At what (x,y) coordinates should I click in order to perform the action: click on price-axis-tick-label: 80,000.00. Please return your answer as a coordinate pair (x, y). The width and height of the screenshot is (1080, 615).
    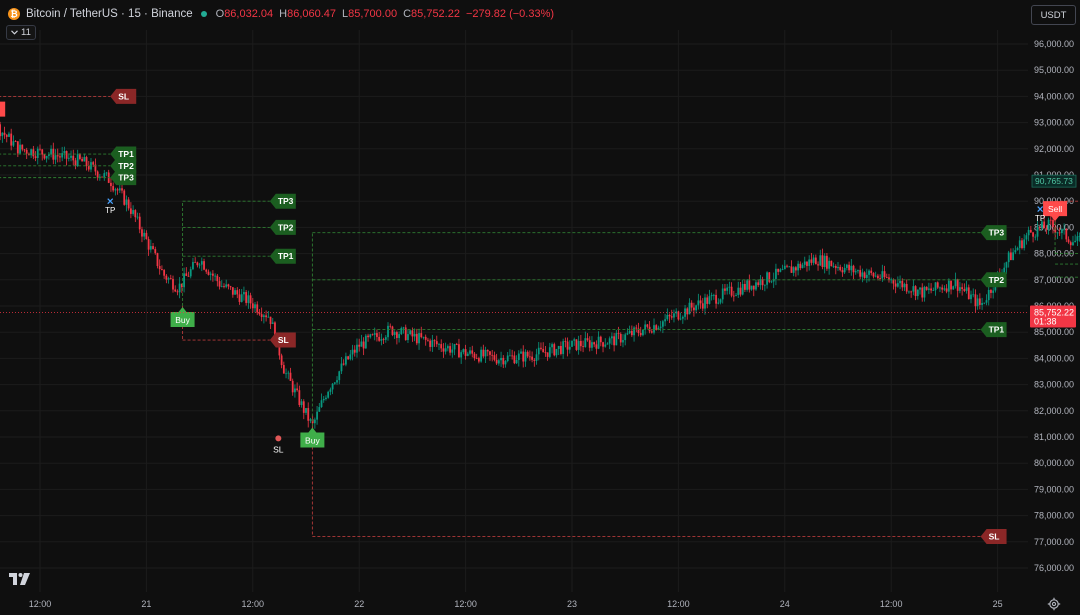
    Looking at the image, I should click on (1054, 463).